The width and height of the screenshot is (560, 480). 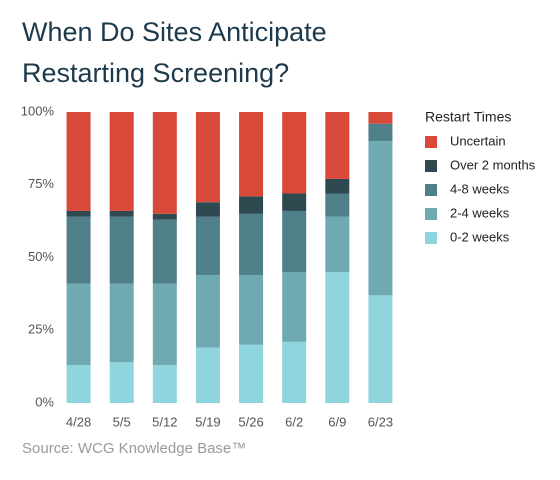 What do you see at coordinates (164, 421) in the screenshot?
I see `x-tick-label: 5/12` at bounding box center [164, 421].